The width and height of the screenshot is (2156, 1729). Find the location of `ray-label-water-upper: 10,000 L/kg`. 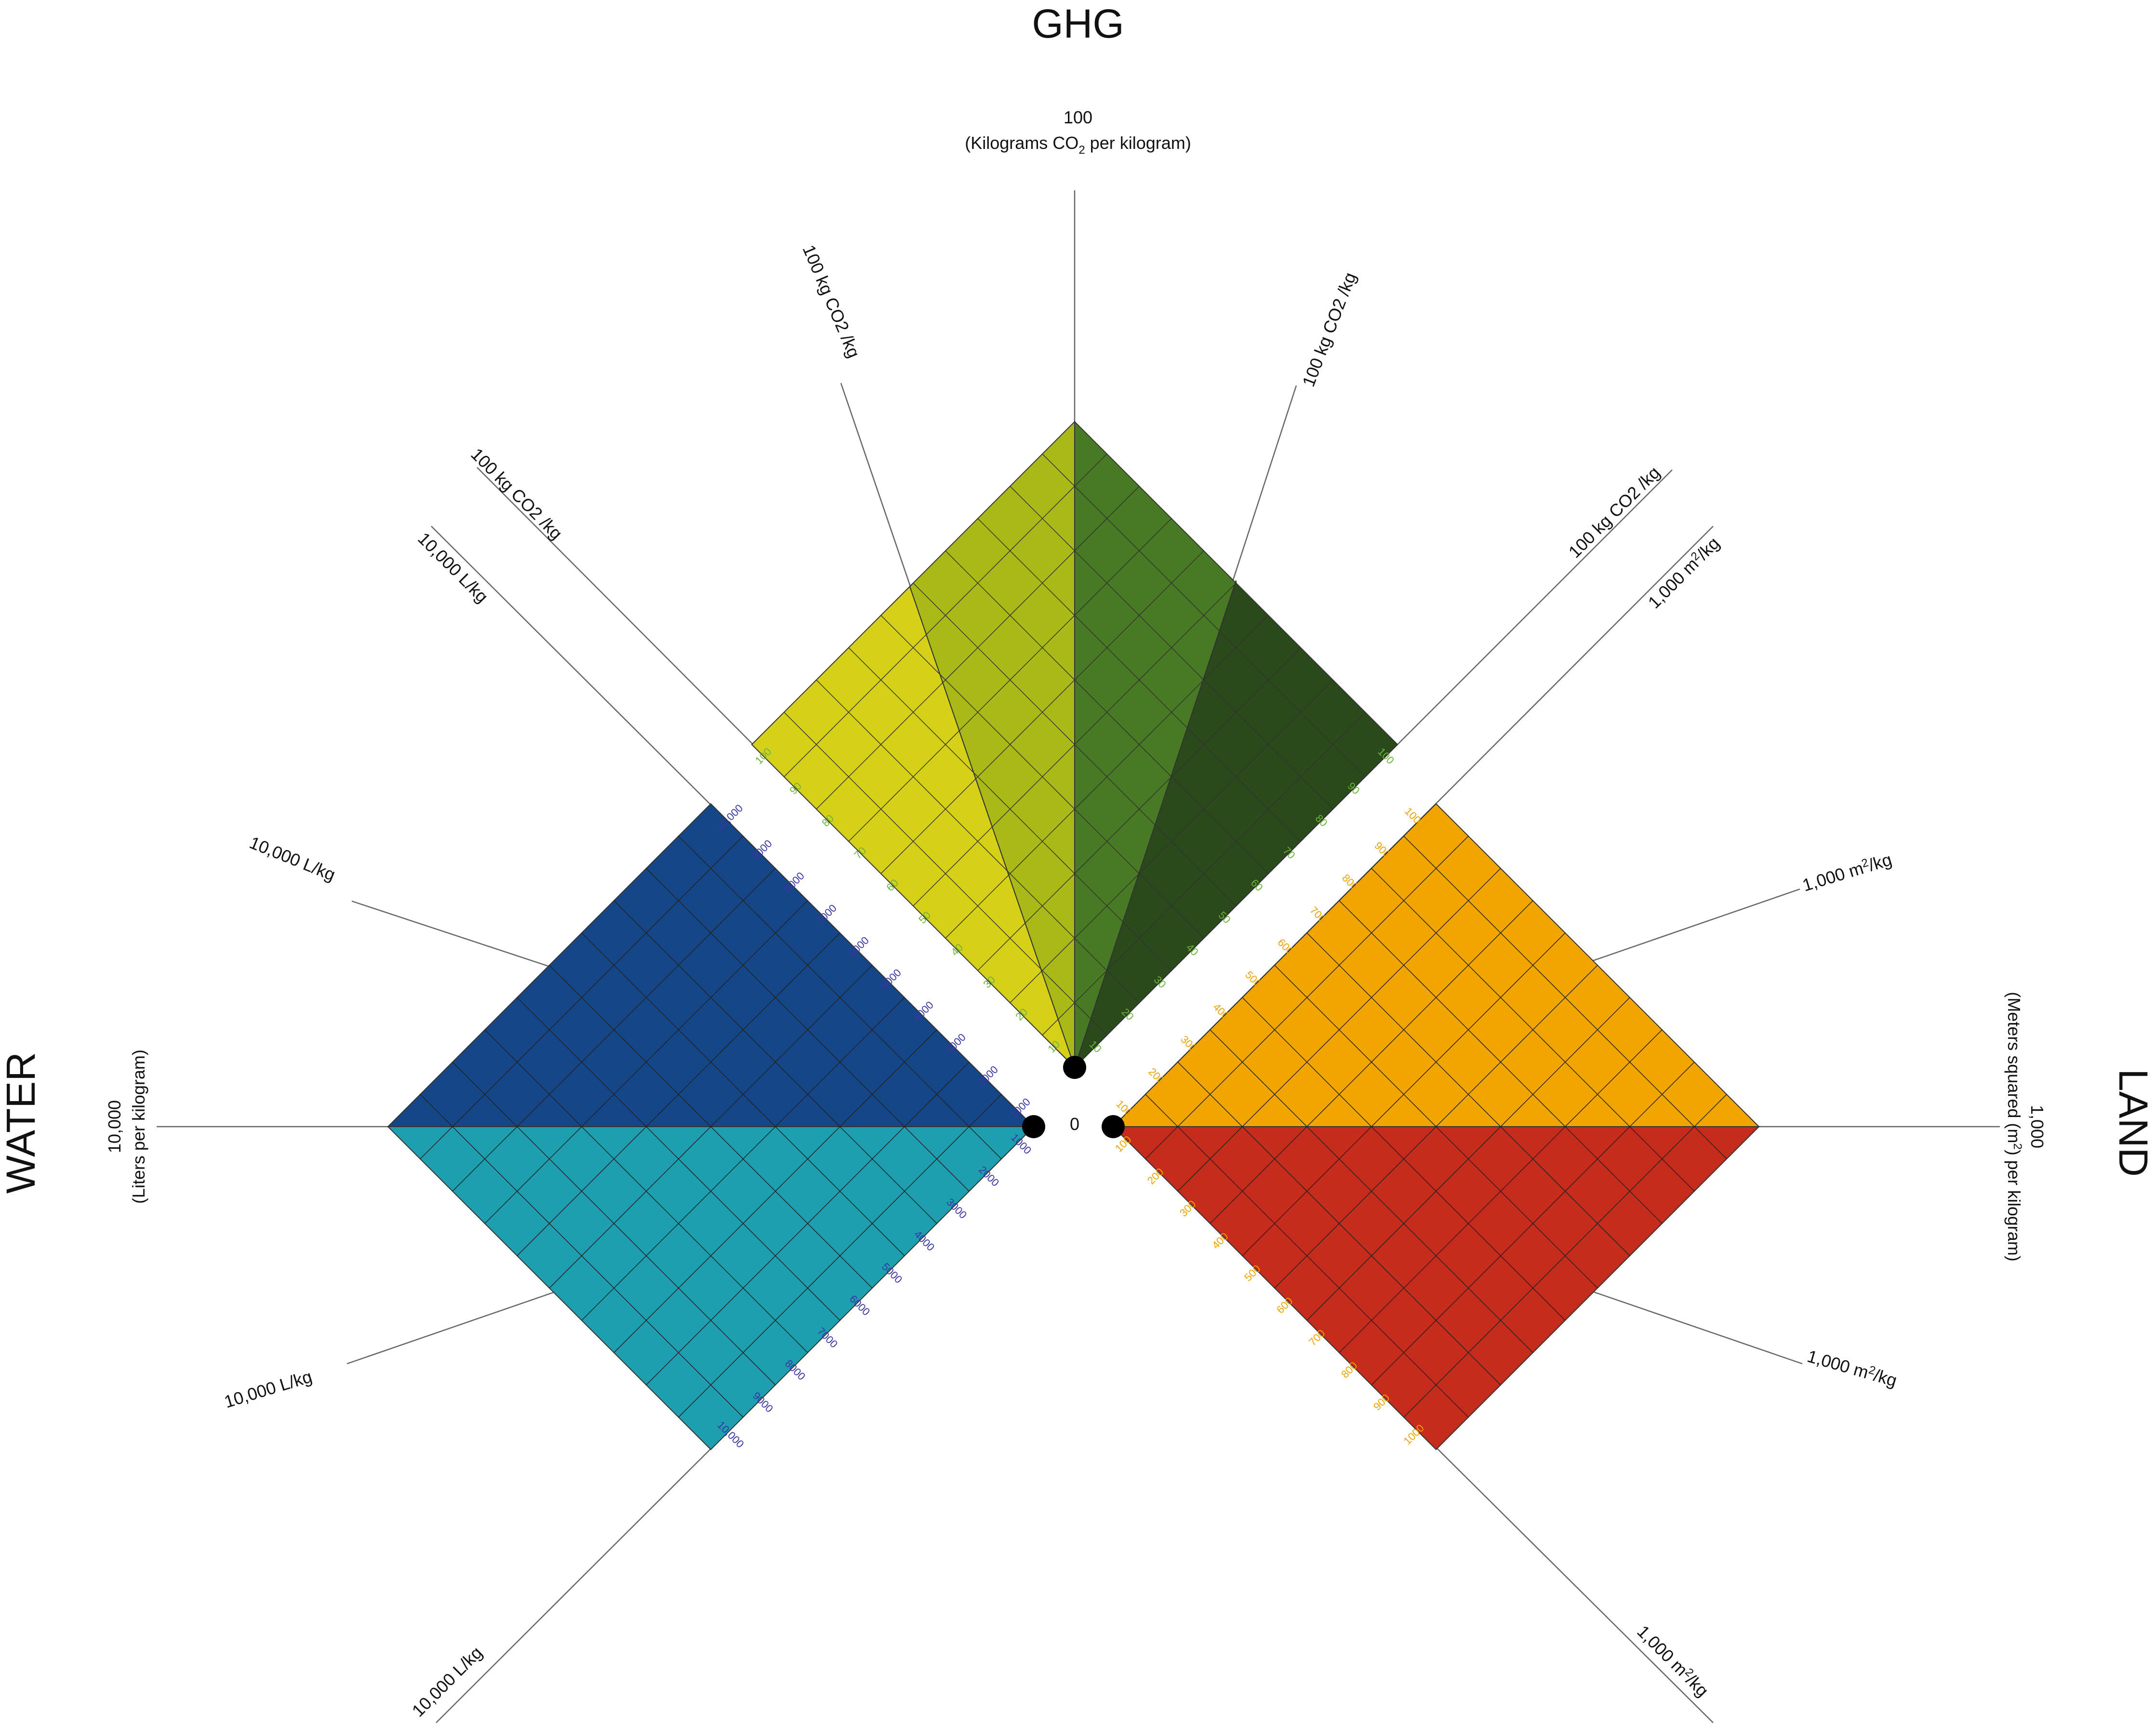

ray-label-water-upper: 10,000 L/kg is located at coordinates (453, 568).